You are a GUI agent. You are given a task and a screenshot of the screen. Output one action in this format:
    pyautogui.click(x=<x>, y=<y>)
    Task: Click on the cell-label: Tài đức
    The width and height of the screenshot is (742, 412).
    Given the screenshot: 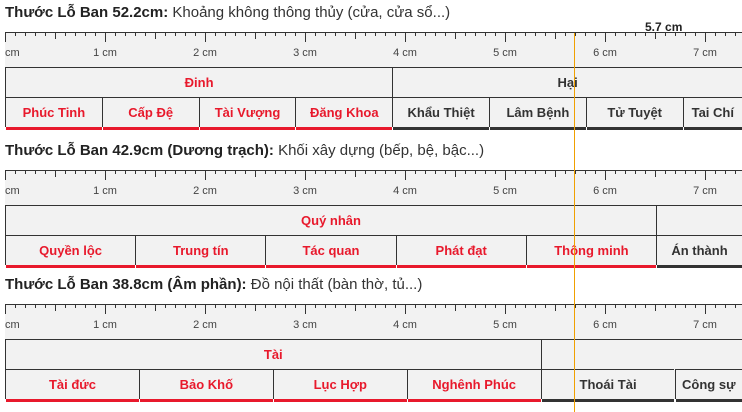 What is the action you would take?
    pyautogui.click(x=72, y=384)
    